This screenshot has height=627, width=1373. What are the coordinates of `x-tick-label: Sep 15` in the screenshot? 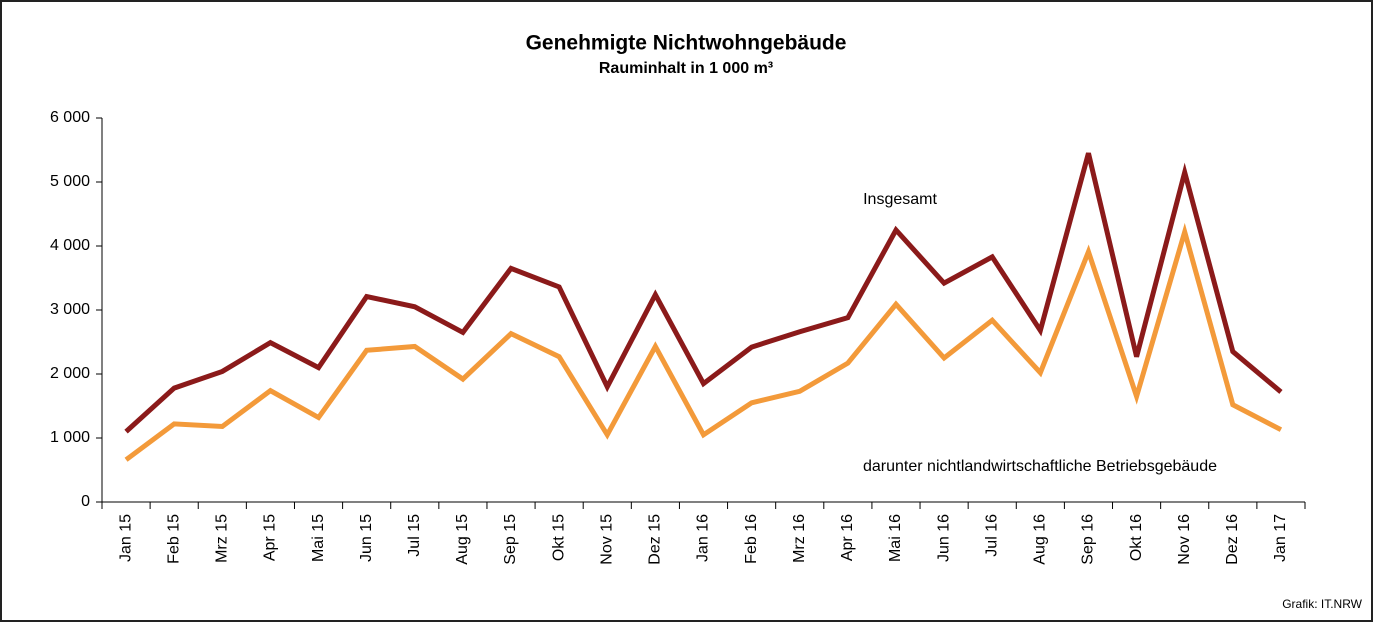 It's located at (510, 539).